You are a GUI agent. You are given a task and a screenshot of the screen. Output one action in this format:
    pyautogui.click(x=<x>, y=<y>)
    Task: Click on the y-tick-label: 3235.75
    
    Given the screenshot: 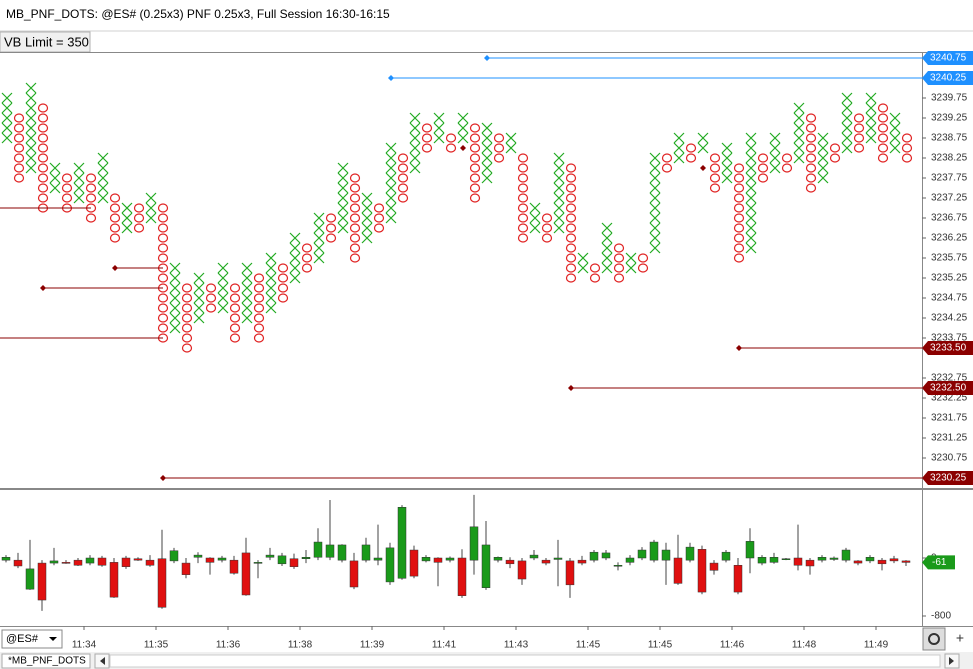 What is the action you would take?
    pyautogui.click(x=949, y=258)
    